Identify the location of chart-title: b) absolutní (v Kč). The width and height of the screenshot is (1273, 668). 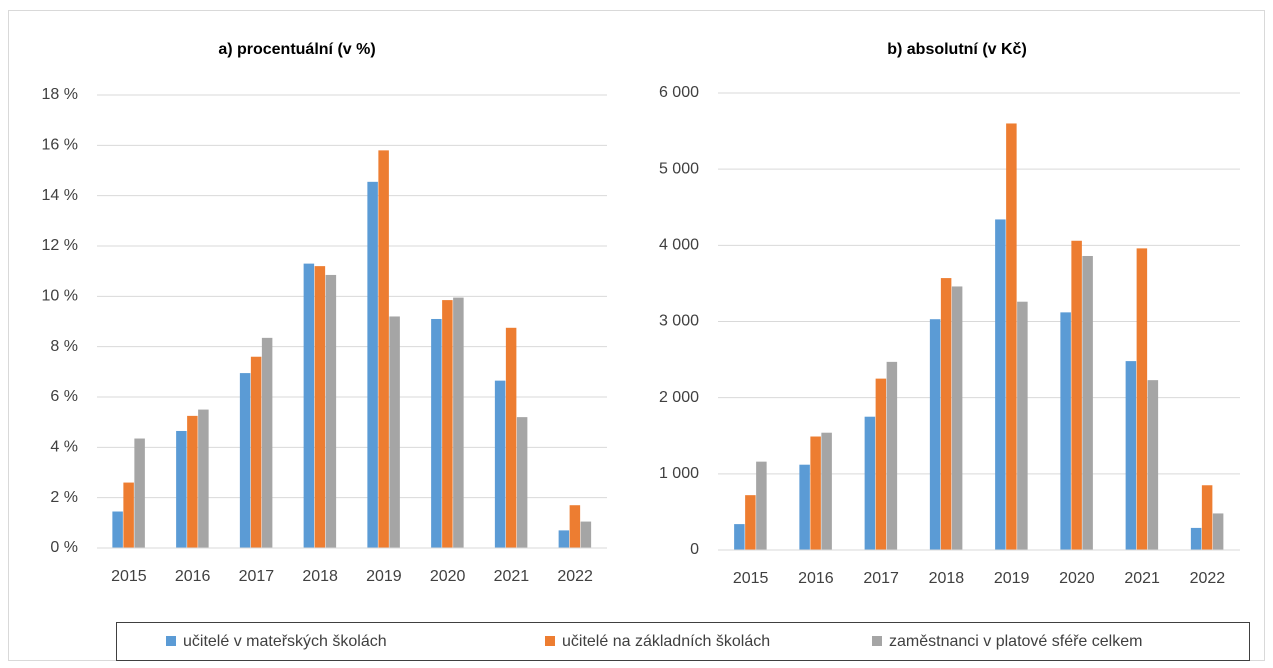
(957, 49).